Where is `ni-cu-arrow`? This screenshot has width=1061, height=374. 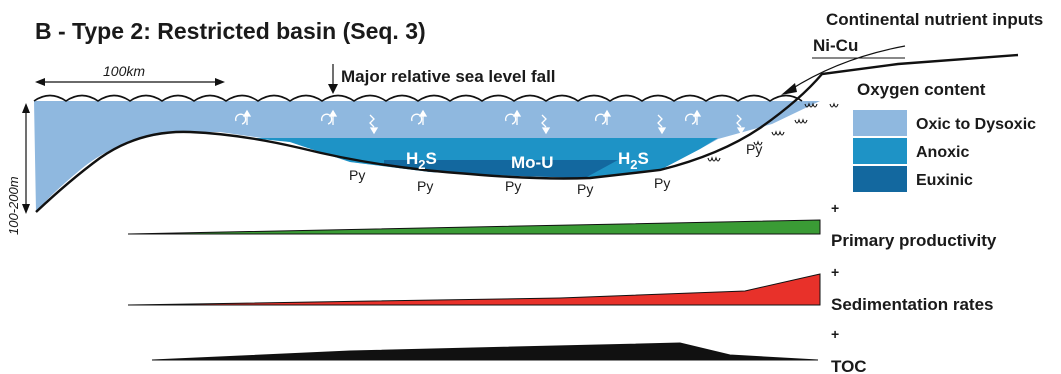 ni-cu-arrow is located at coordinates (847, 68).